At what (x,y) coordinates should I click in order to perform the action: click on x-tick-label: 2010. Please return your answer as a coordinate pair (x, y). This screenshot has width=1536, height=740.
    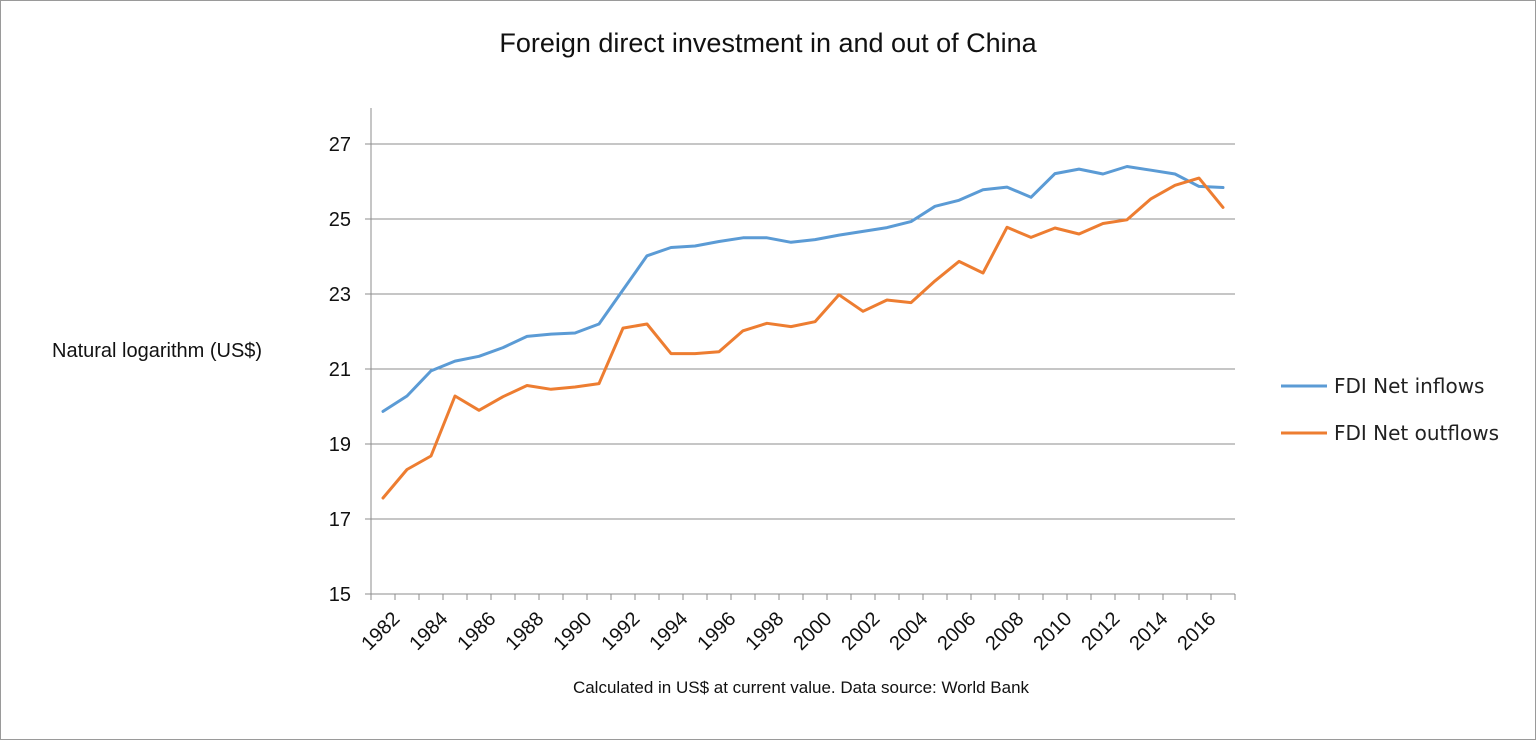
    Looking at the image, I should click on (1052, 631).